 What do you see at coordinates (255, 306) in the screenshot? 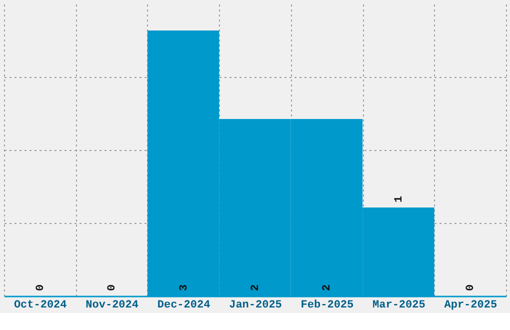
I see `x-tick-label: Jan-2025` at bounding box center [255, 306].